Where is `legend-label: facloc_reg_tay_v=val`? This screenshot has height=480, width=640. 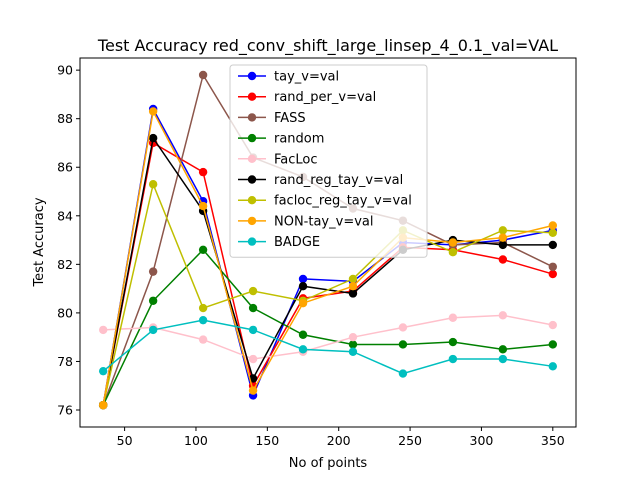
legend-label: facloc_reg_tay_v=val is located at coordinates (343, 201).